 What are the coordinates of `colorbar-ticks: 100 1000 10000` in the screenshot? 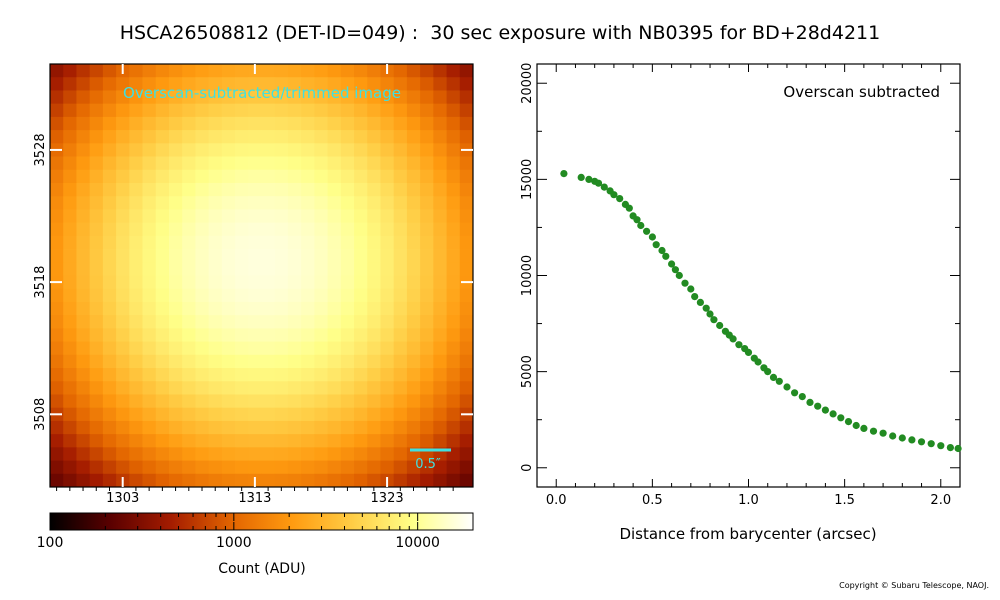 It's located at (255, 532).